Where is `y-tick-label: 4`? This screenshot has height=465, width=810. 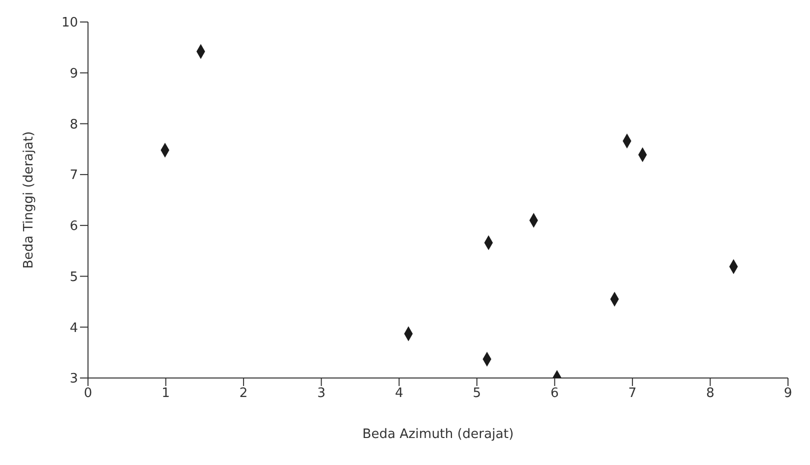 y-tick-label: 4 is located at coordinates (74, 328).